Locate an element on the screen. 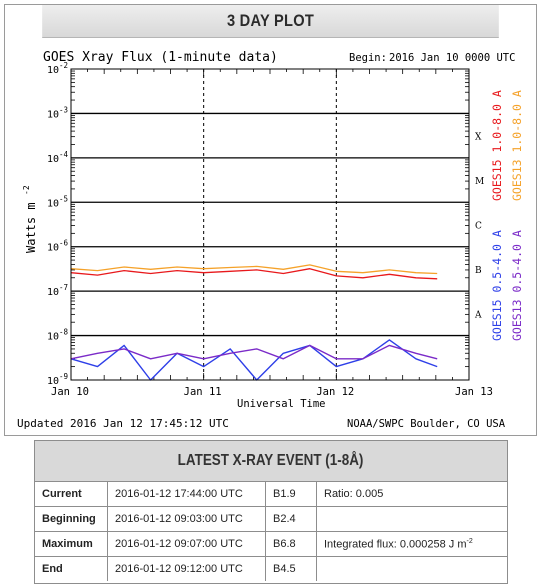  event-time: 2016-01-12 17:44:00 UTC is located at coordinates (186, 494).